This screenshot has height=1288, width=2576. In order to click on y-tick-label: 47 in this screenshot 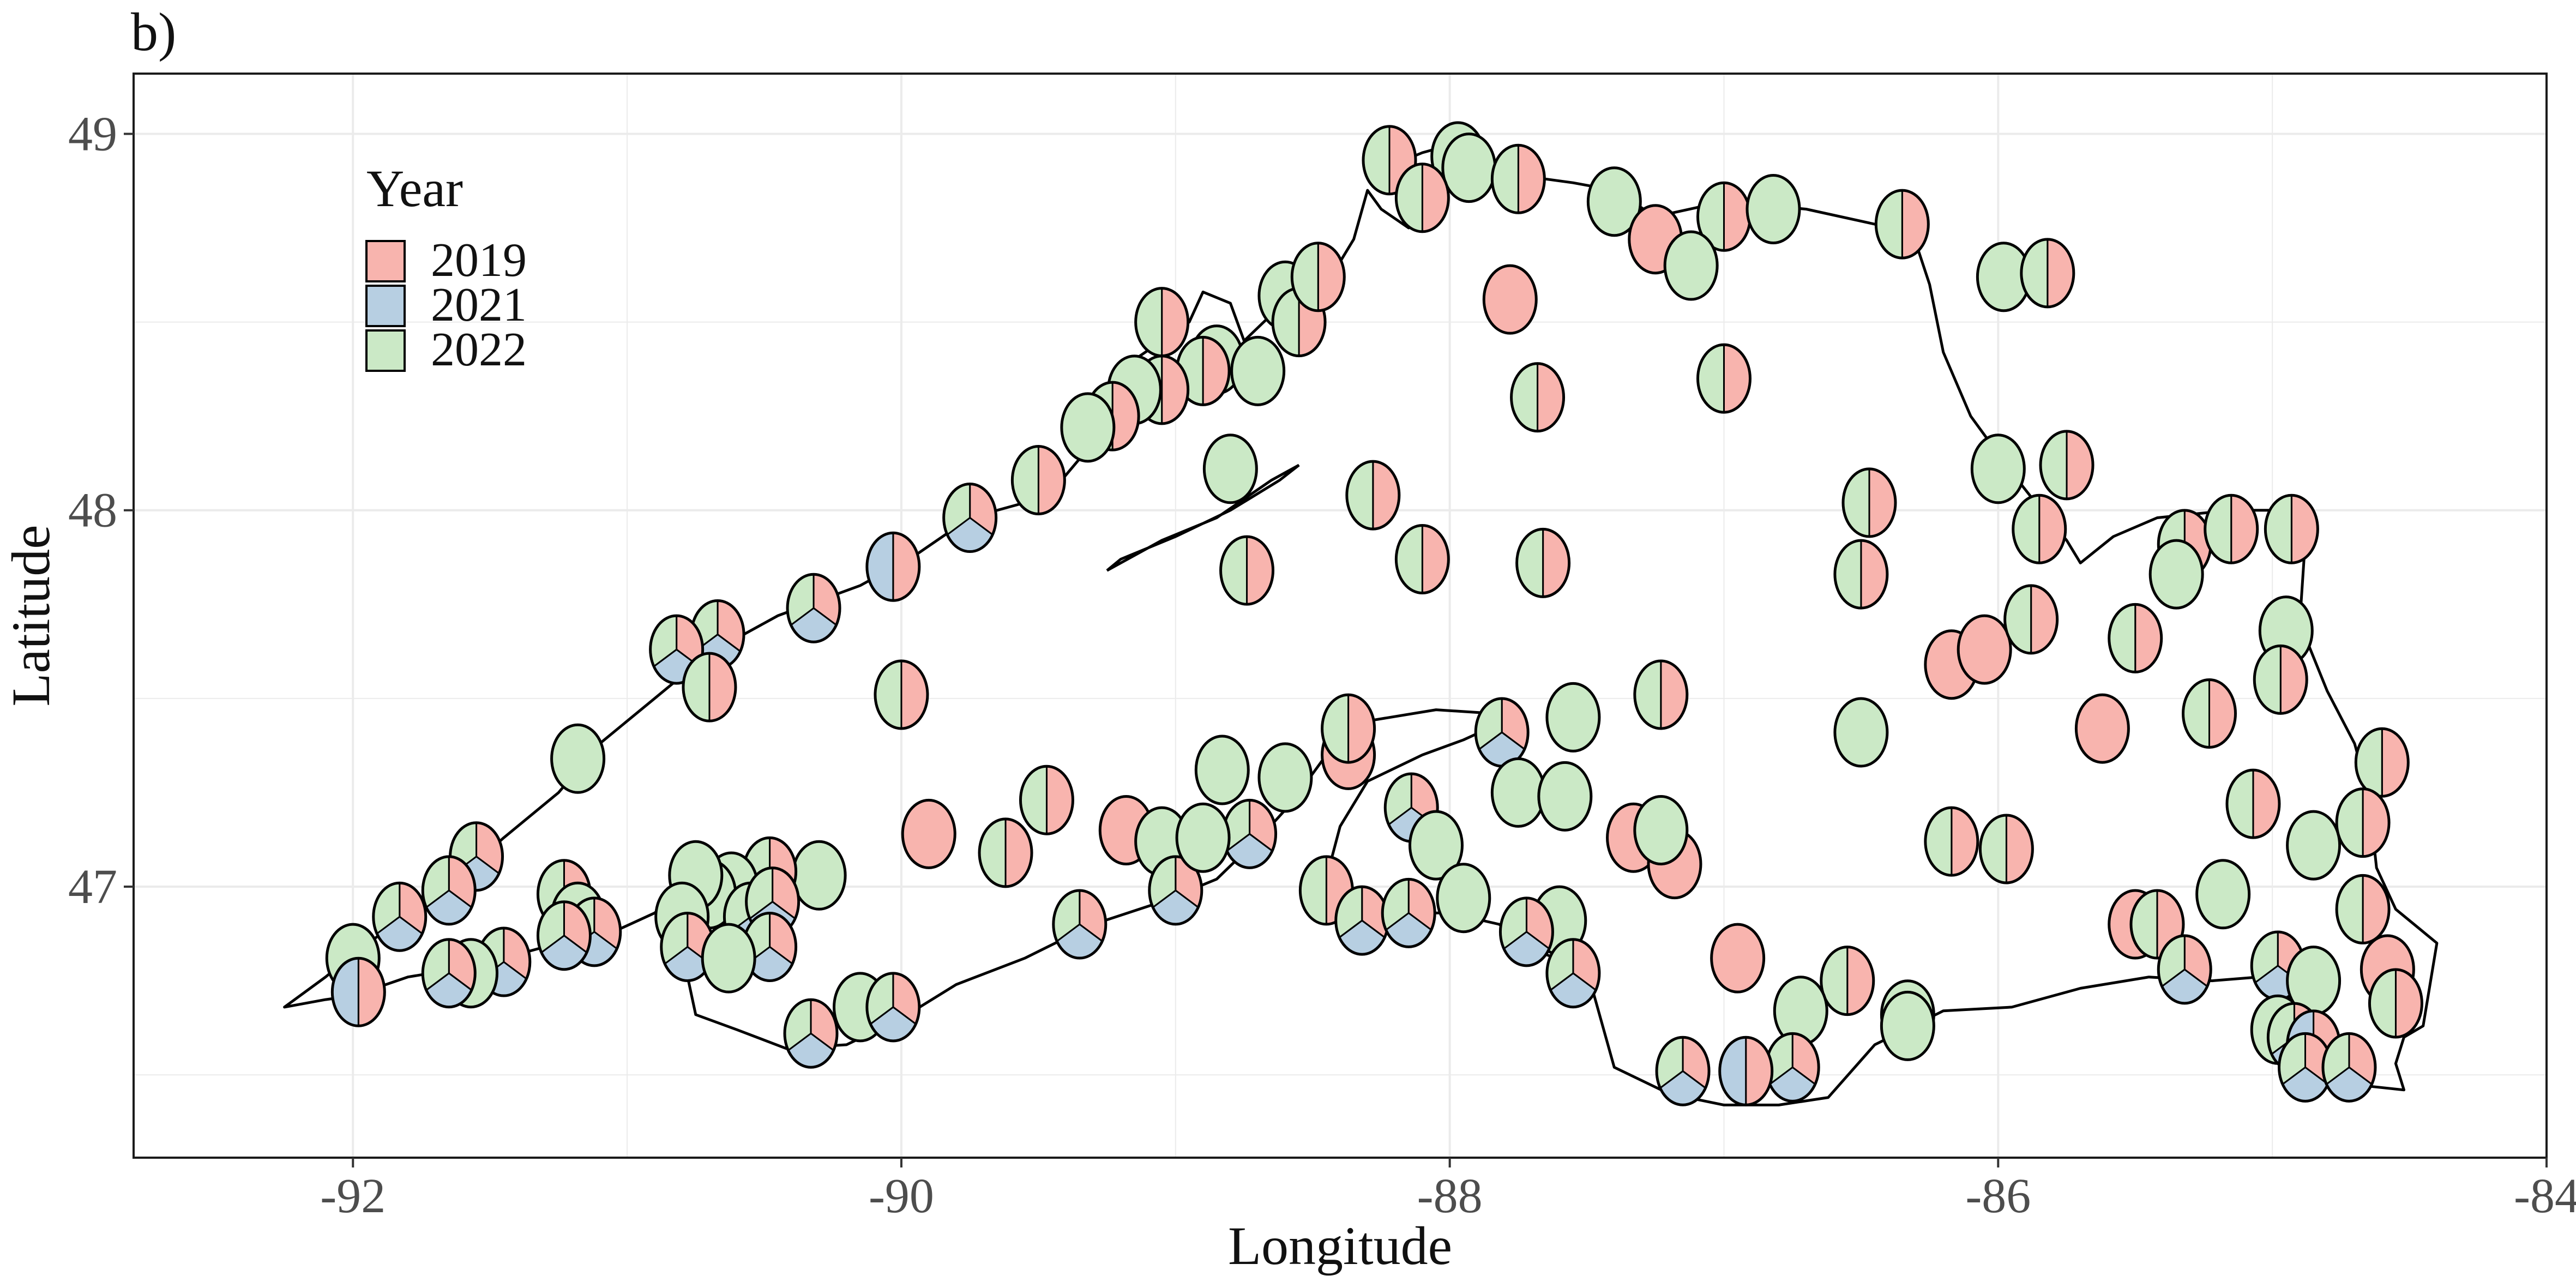, I will do `click(92, 887)`.